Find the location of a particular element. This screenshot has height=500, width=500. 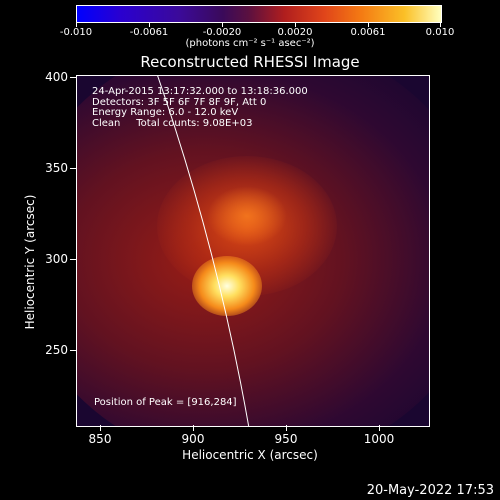

y-tick-label: 300 is located at coordinates (56, 259).